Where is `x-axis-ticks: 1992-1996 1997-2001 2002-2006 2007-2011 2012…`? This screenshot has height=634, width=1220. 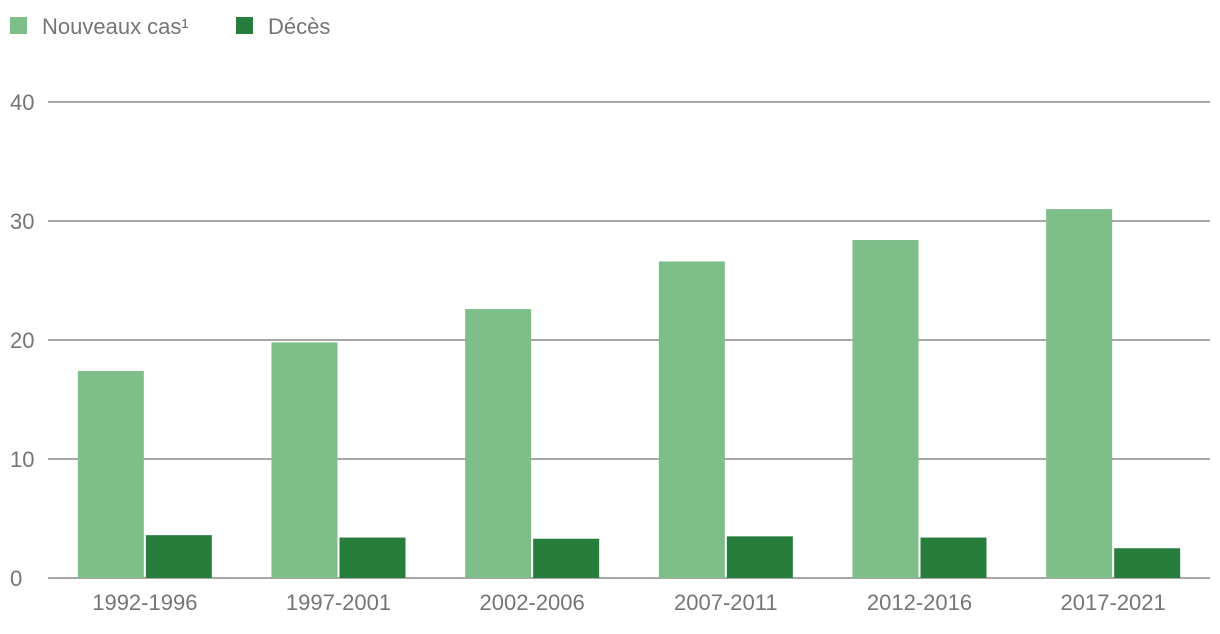 x-axis-ticks: 1992-1996 1997-2001 2002-2006 2007-2011 2012… is located at coordinates (629, 602).